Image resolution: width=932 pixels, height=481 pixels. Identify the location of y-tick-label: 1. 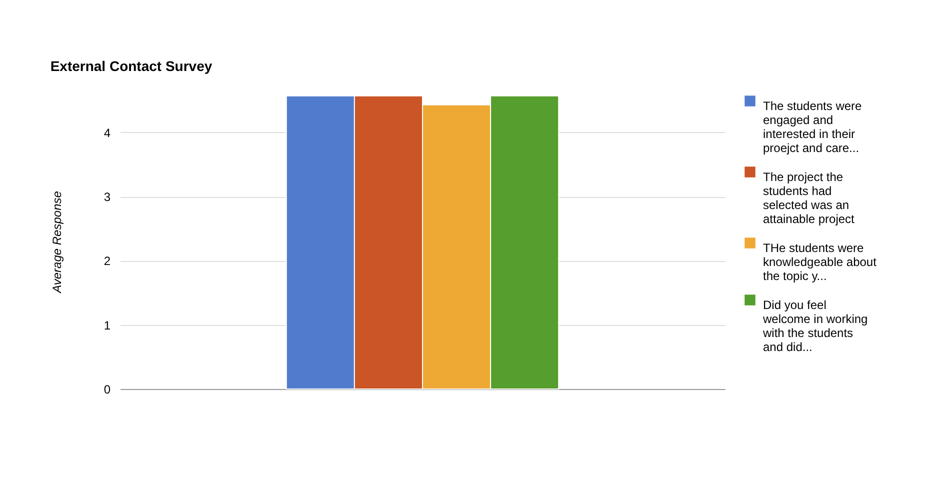
(107, 325).